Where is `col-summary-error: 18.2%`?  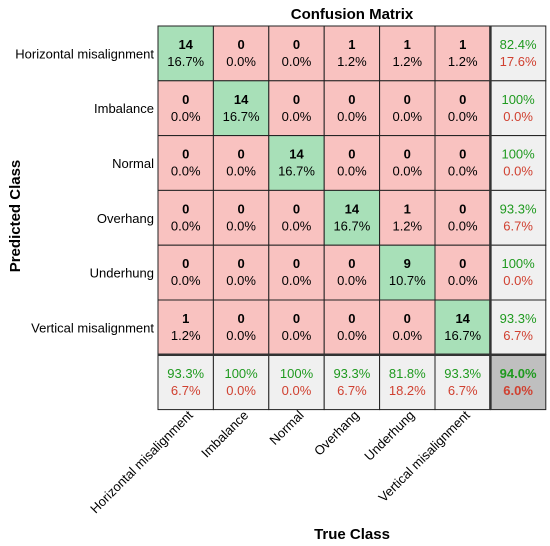 col-summary-error: 18.2% is located at coordinates (407, 390).